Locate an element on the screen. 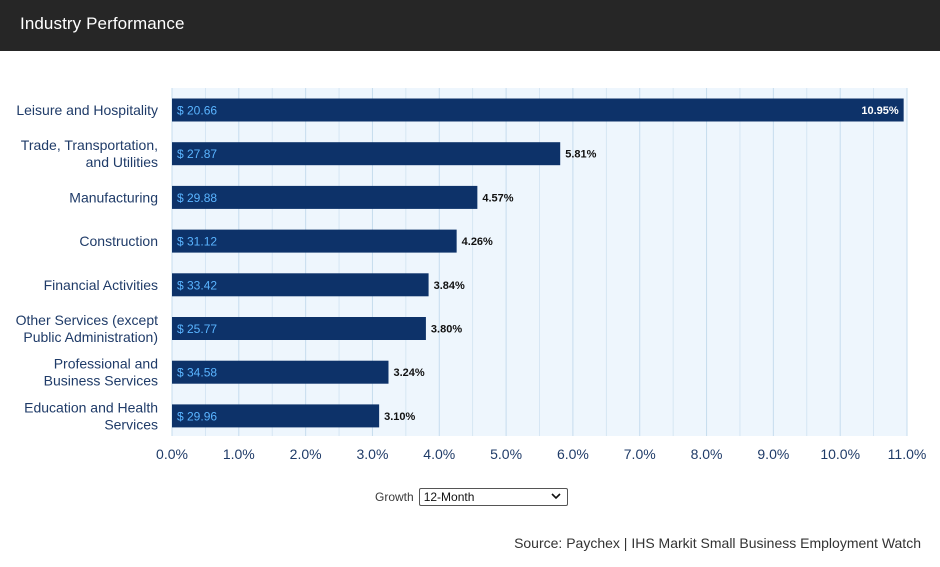 This screenshot has height=567, width=940. category-label: Financial Activities is located at coordinates (101, 285).